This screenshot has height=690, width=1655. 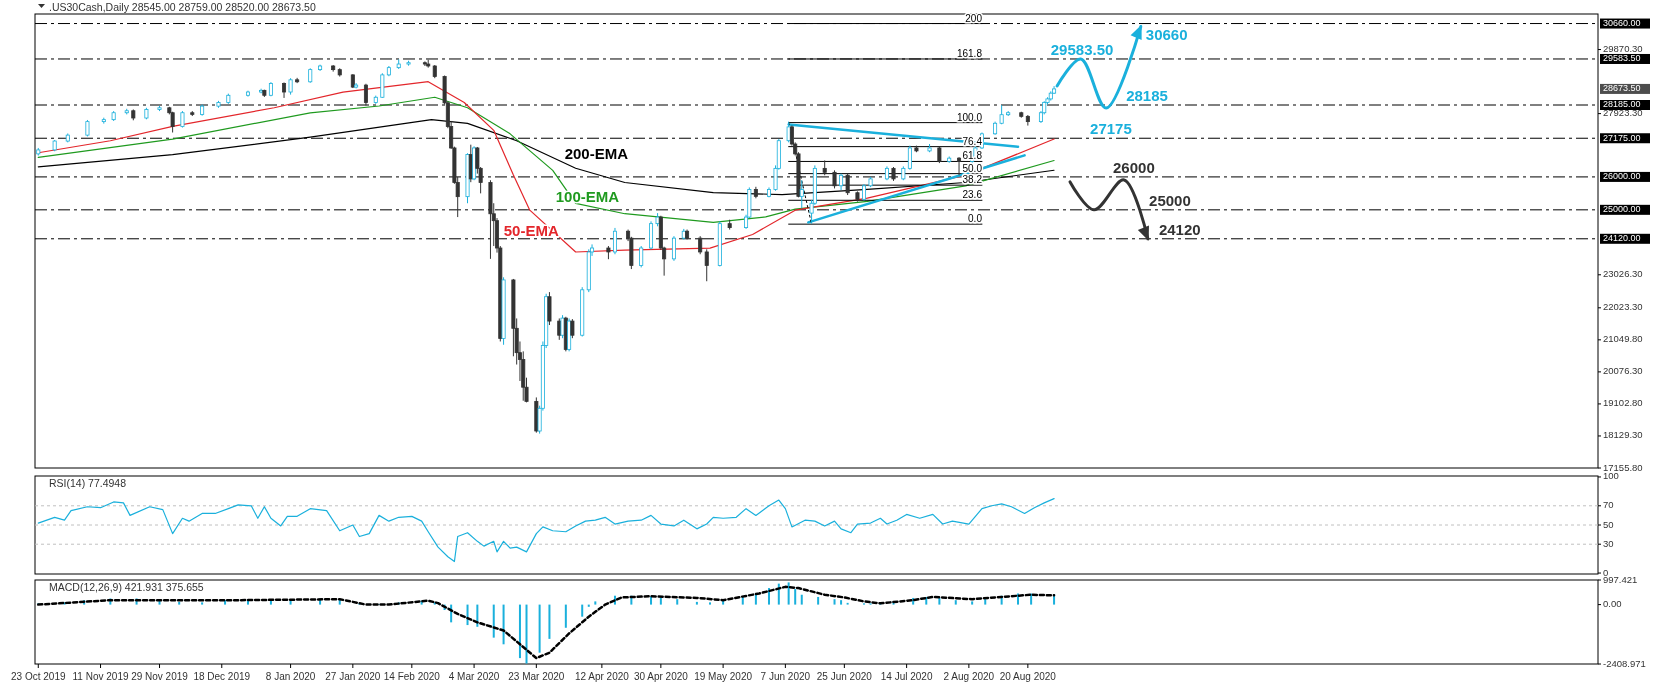 I want to click on x-tick-label: 29 Nov 2019, so click(x=160, y=676).